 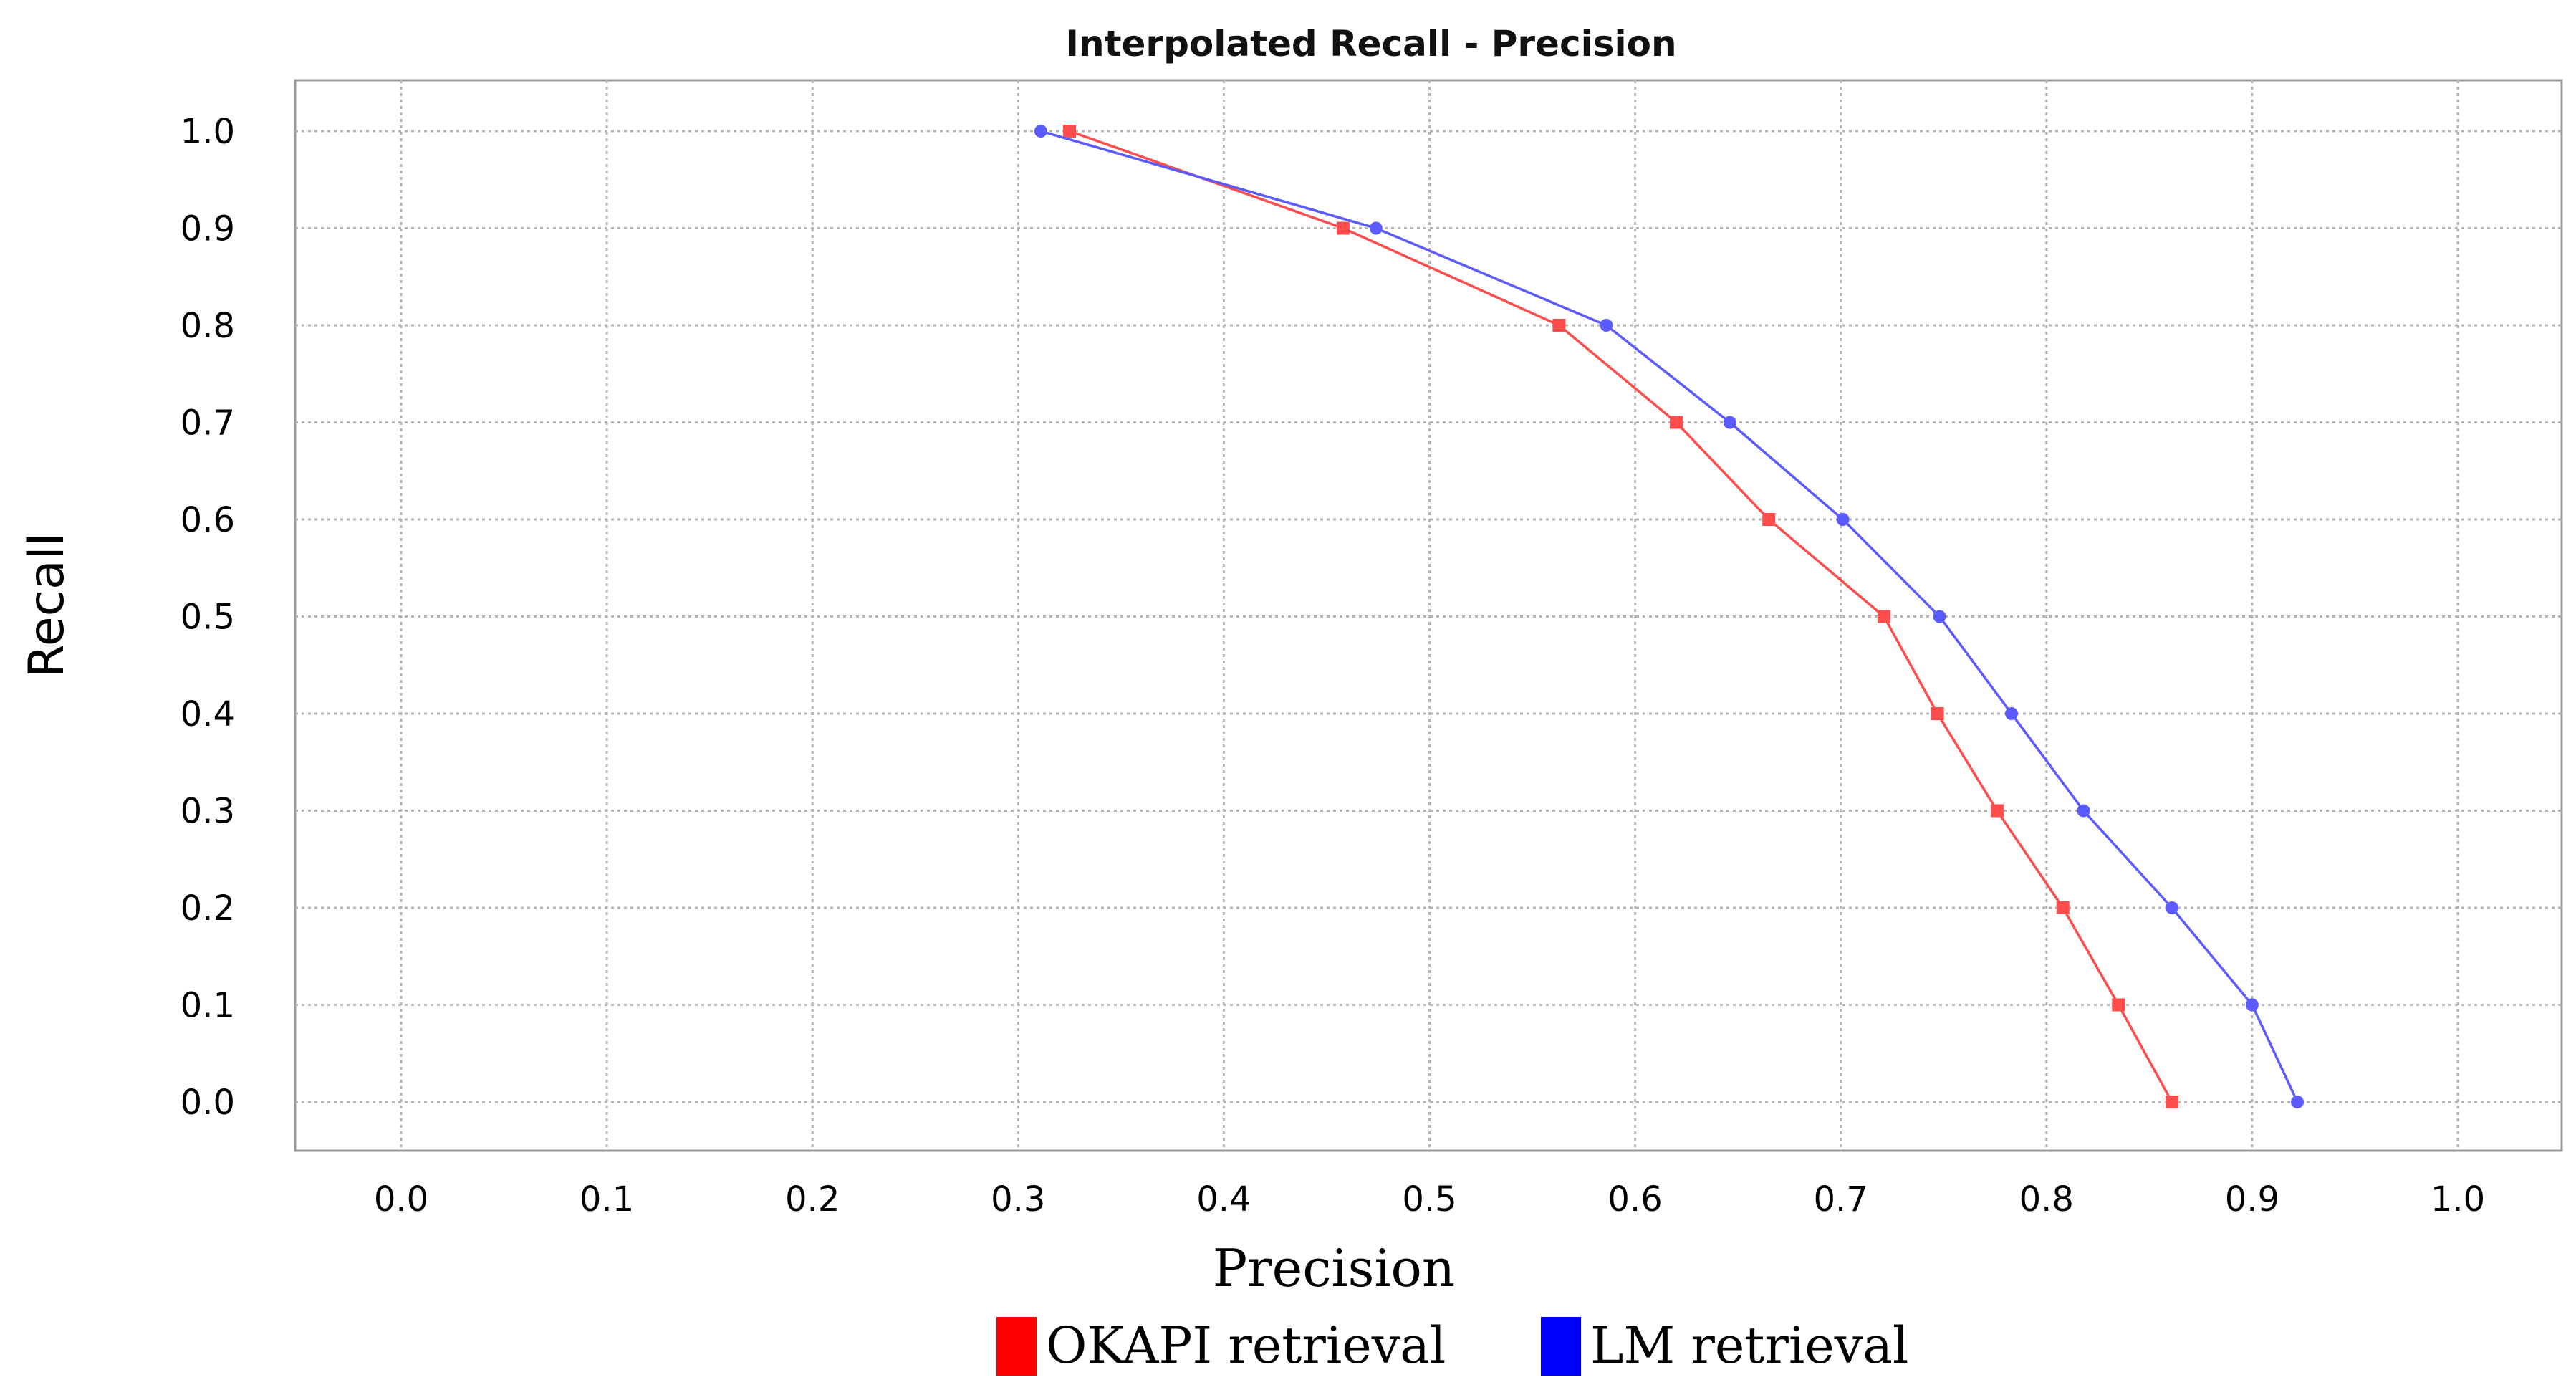 I want to click on y-tick-label: 0.7, so click(x=208, y=423).